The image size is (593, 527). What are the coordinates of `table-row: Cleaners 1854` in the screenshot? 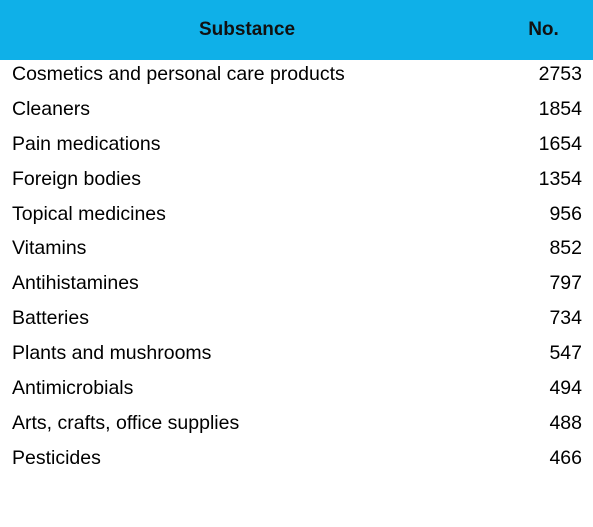 It's located at (296, 109).